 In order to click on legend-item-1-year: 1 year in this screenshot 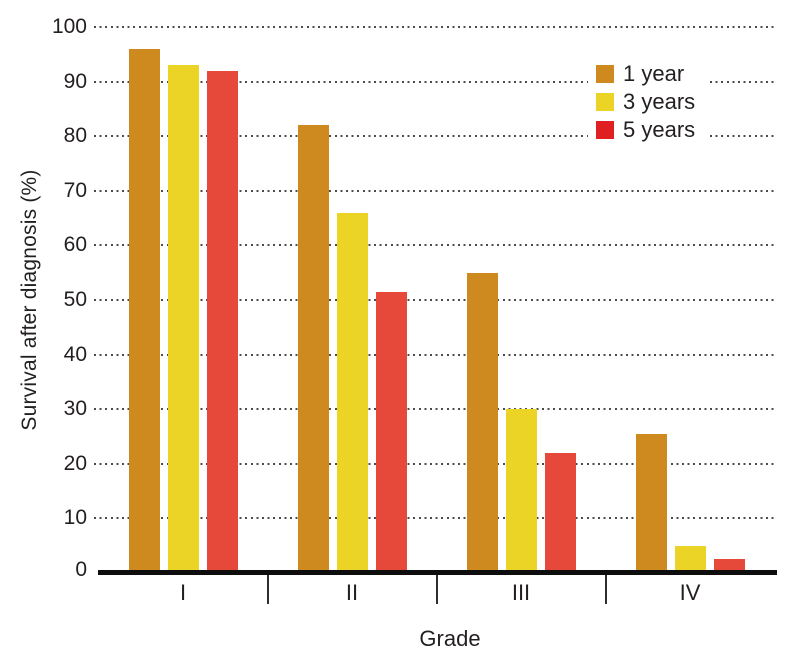, I will do `click(645, 74)`.